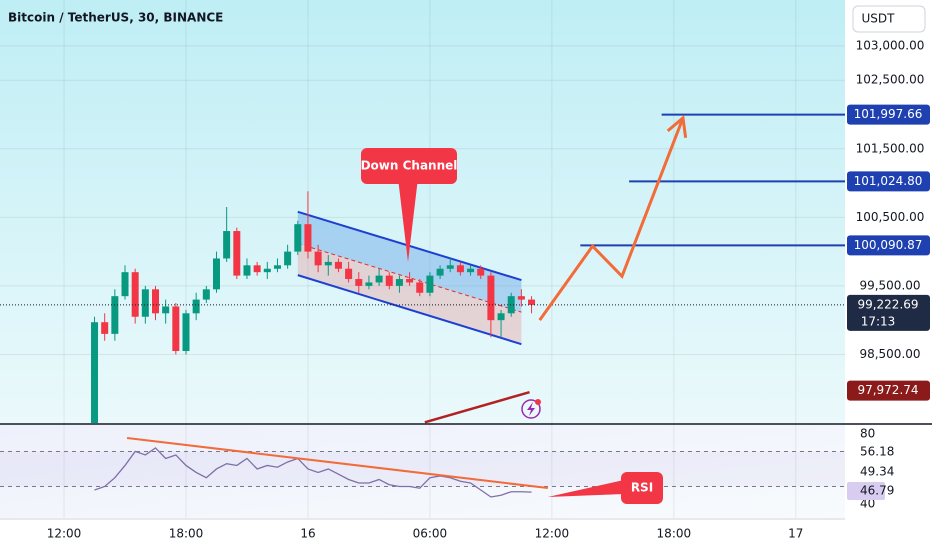  Describe the element at coordinates (877, 452) in the screenshot. I see `rsi-badge-label: 56.18` at that location.